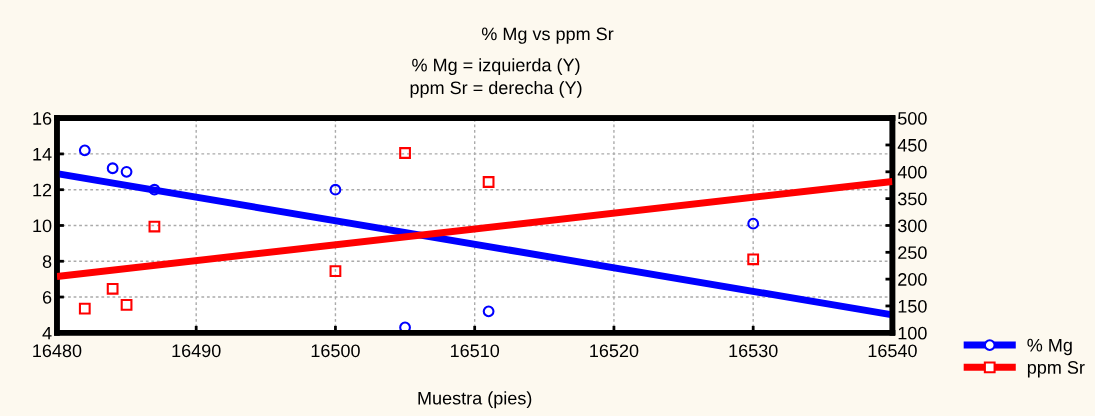  I want to click on y-tick-label: 10, so click(42, 226).